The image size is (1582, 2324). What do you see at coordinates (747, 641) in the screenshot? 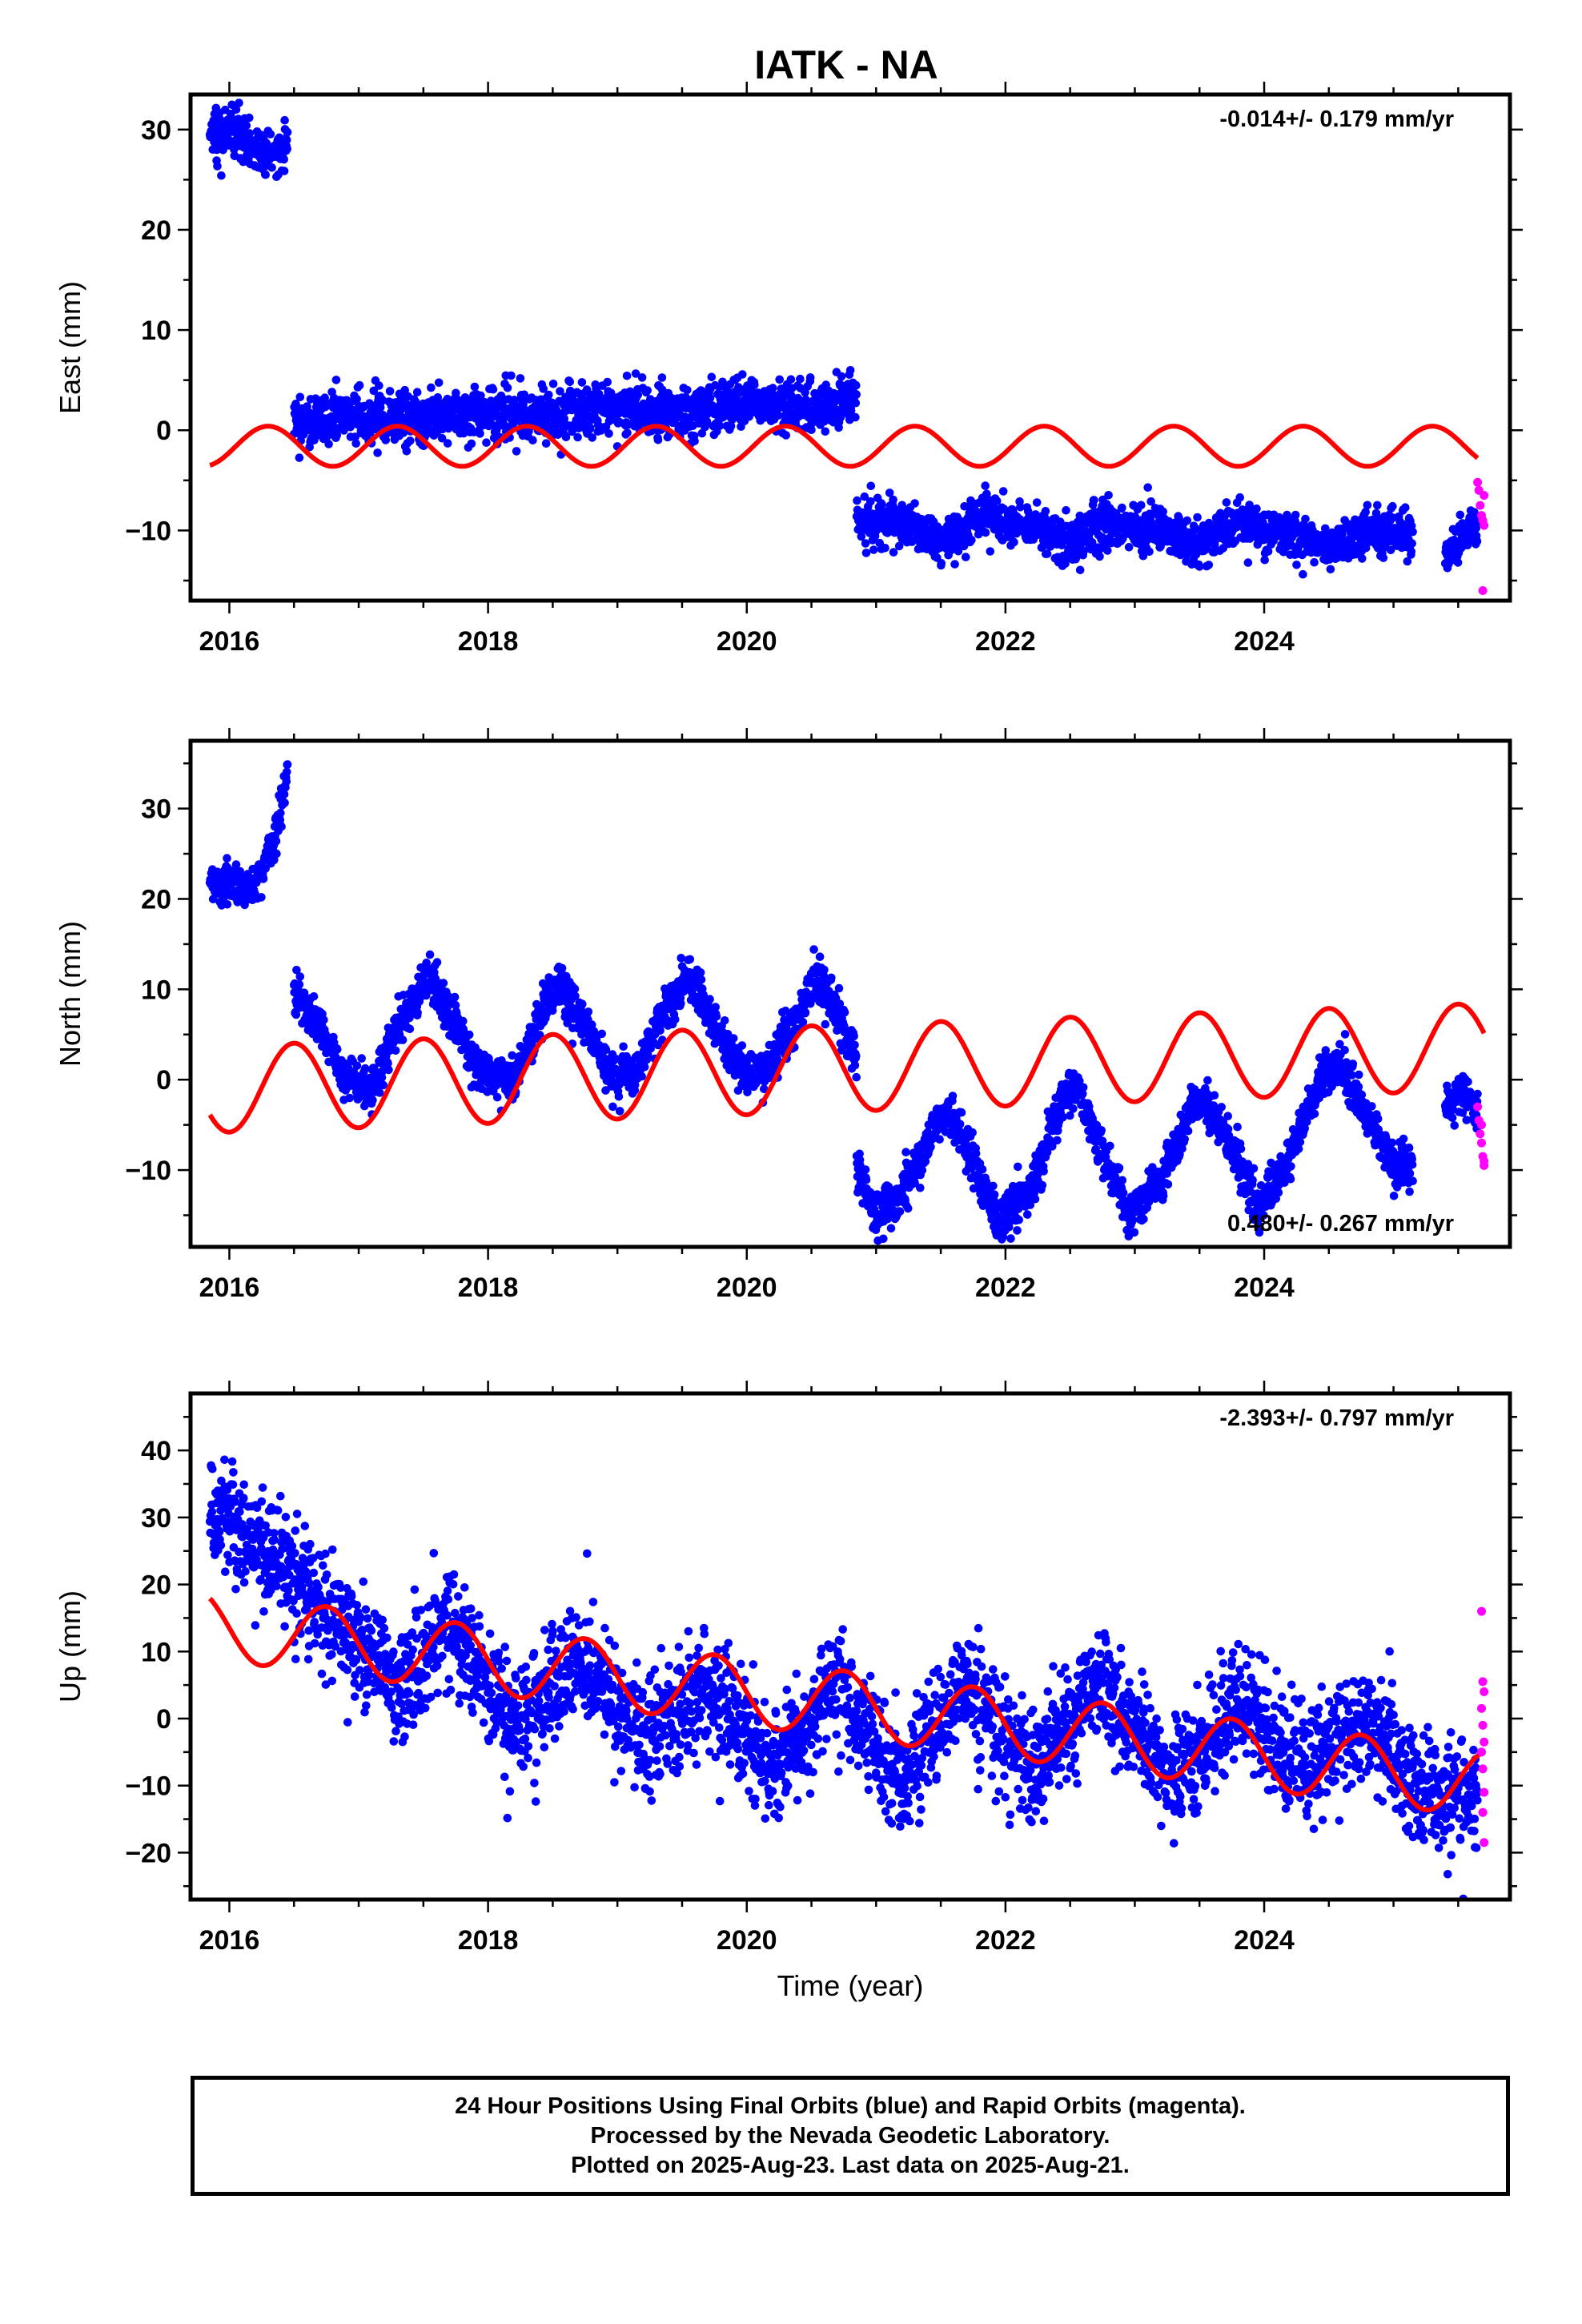
I see `east-x-tick-label: 2020` at bounding box center [747, 641].